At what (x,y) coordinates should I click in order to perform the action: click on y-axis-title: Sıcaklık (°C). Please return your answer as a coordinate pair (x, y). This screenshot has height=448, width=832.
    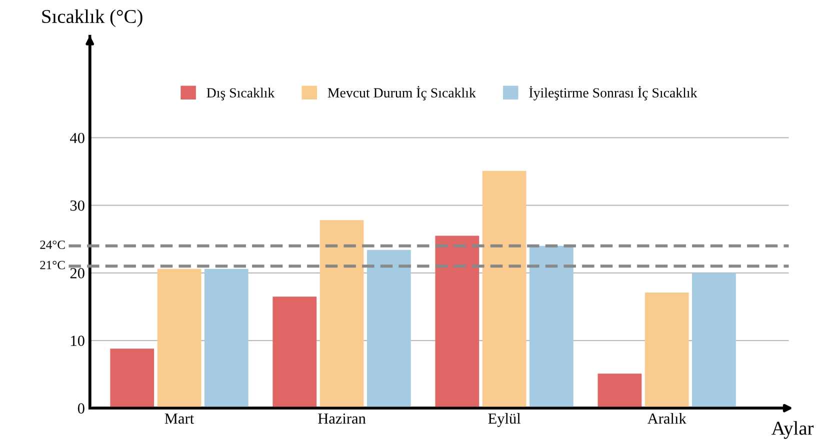
    Looking at the image, I should click on (92, 18).